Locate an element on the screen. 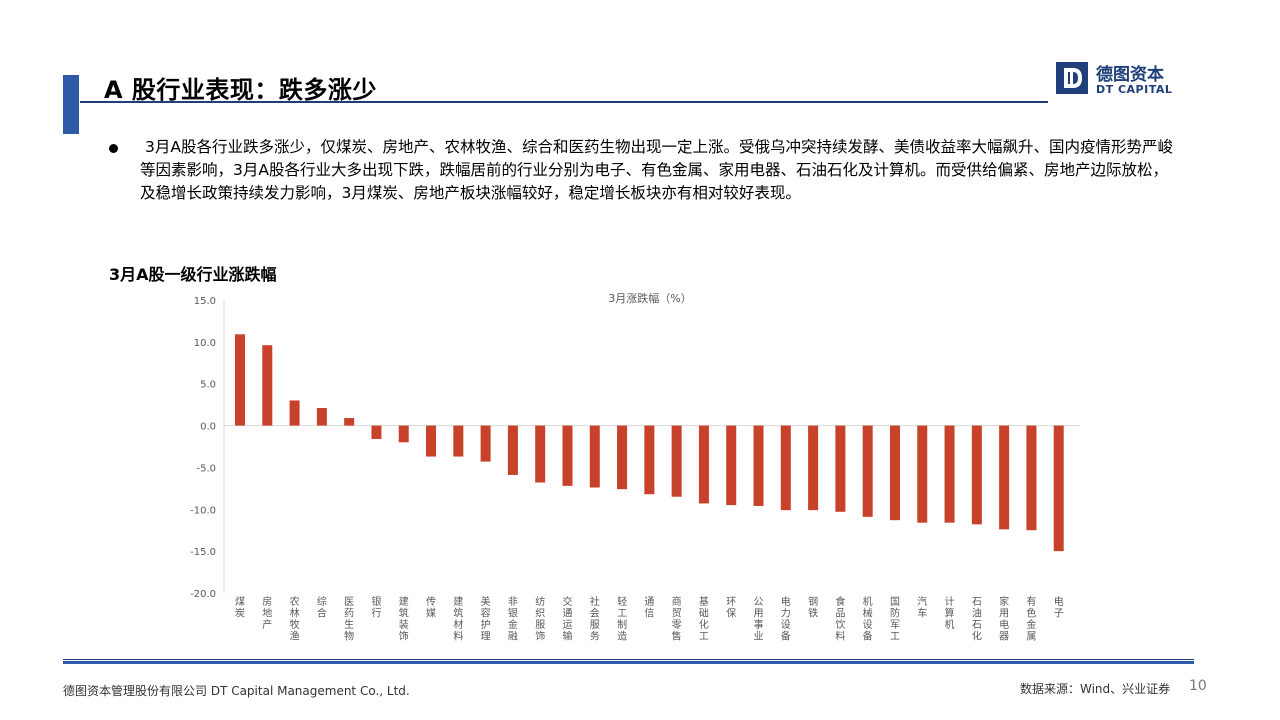  chart-heading: 3月A股一级行业涨跌幅 is located at coordinates (193, 274).